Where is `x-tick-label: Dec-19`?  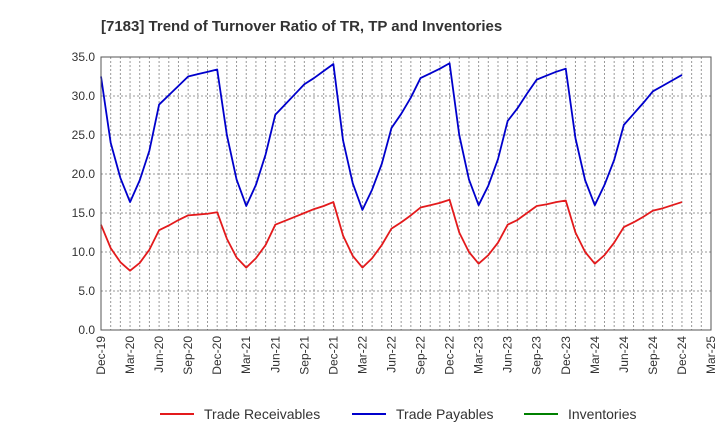 x-tick-label: Dec-19 is located at coordinates (101, 355).